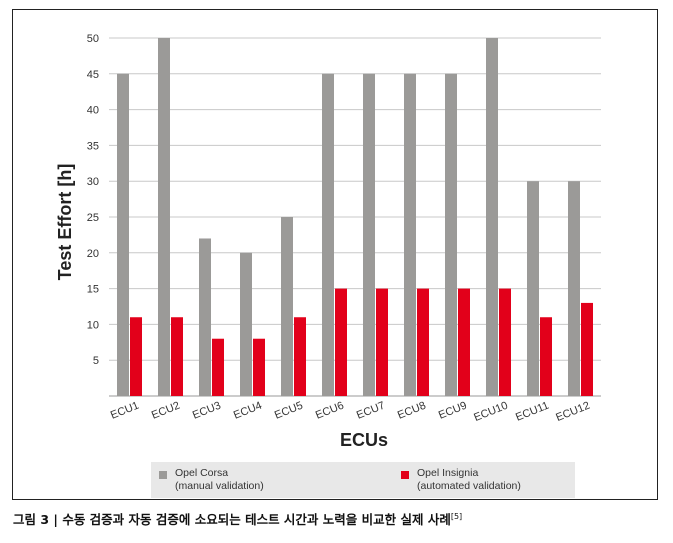 Image resolution: width=673 pixels, height=543 pixels. Describe the element at coordinates (219, 479) in the screenshot. I see `legend-label-manual: Opel Corsa (manual validation)` at that location.